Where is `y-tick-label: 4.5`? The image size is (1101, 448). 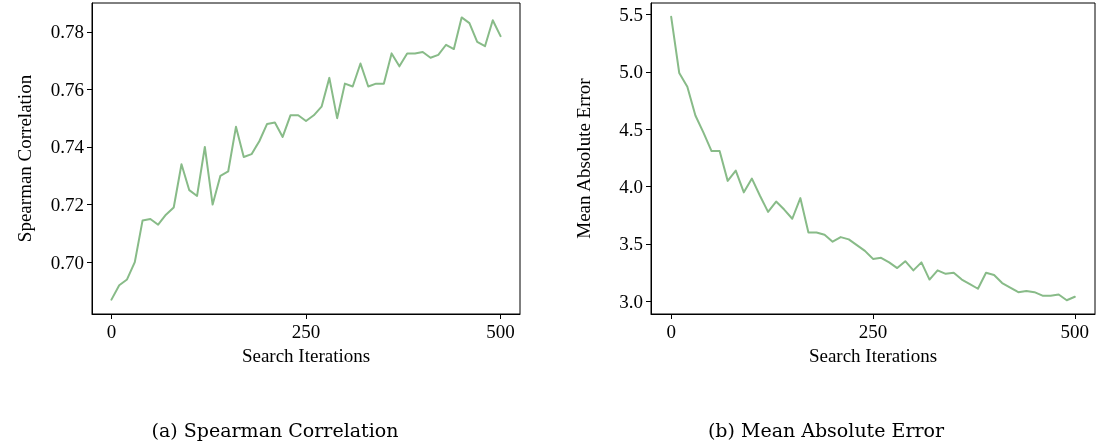 y-tick-label: 4.5 is located at coordinates (631, 129).